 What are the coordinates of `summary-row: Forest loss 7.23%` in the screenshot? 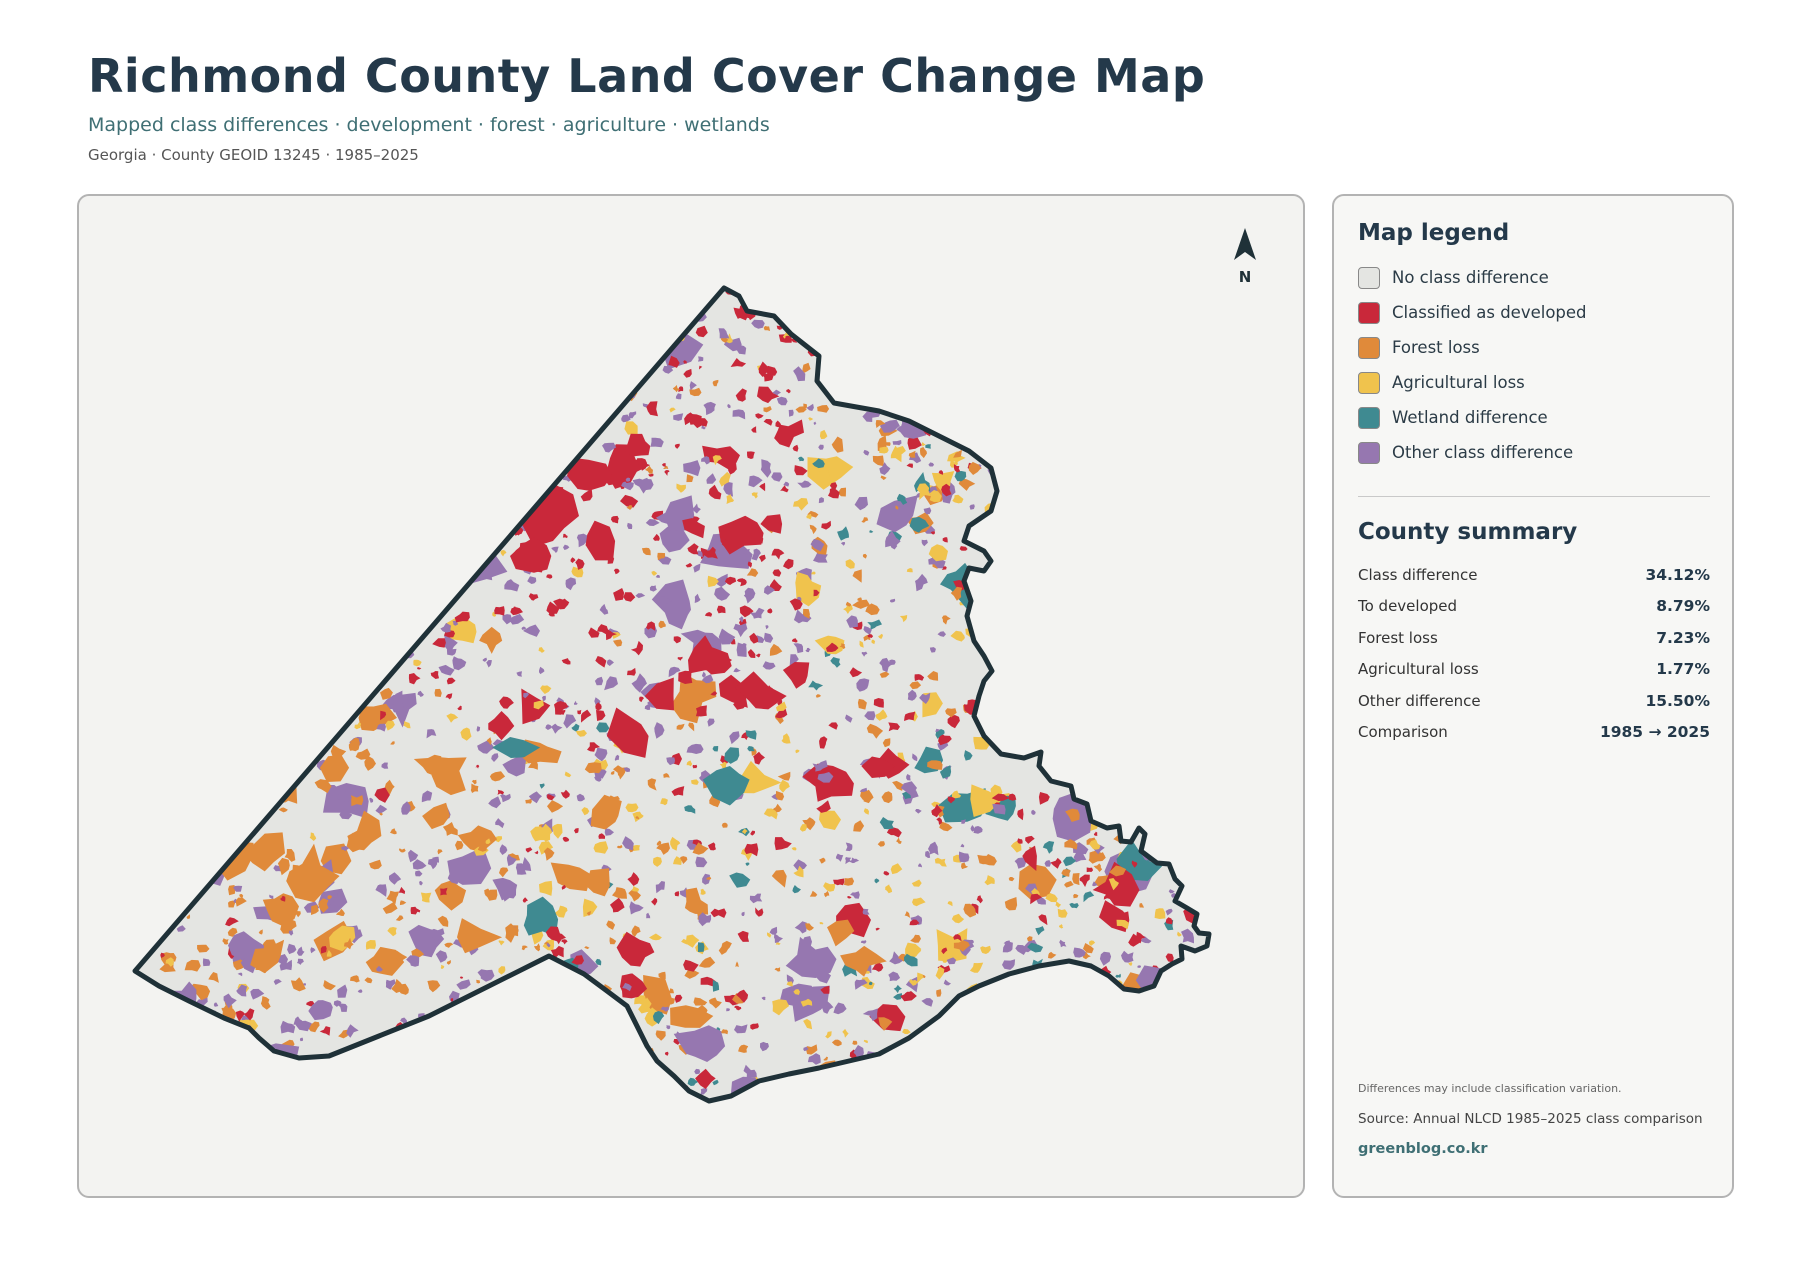 It's located at (1534, 638).